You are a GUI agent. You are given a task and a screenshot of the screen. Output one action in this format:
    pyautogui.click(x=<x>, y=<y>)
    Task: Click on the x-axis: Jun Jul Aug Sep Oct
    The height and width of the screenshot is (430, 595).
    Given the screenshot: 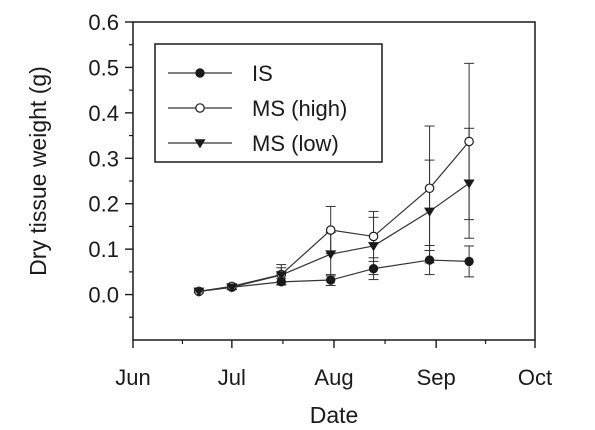 What is the action you would take?
    pyautogui.click(x=333, y=365)
    